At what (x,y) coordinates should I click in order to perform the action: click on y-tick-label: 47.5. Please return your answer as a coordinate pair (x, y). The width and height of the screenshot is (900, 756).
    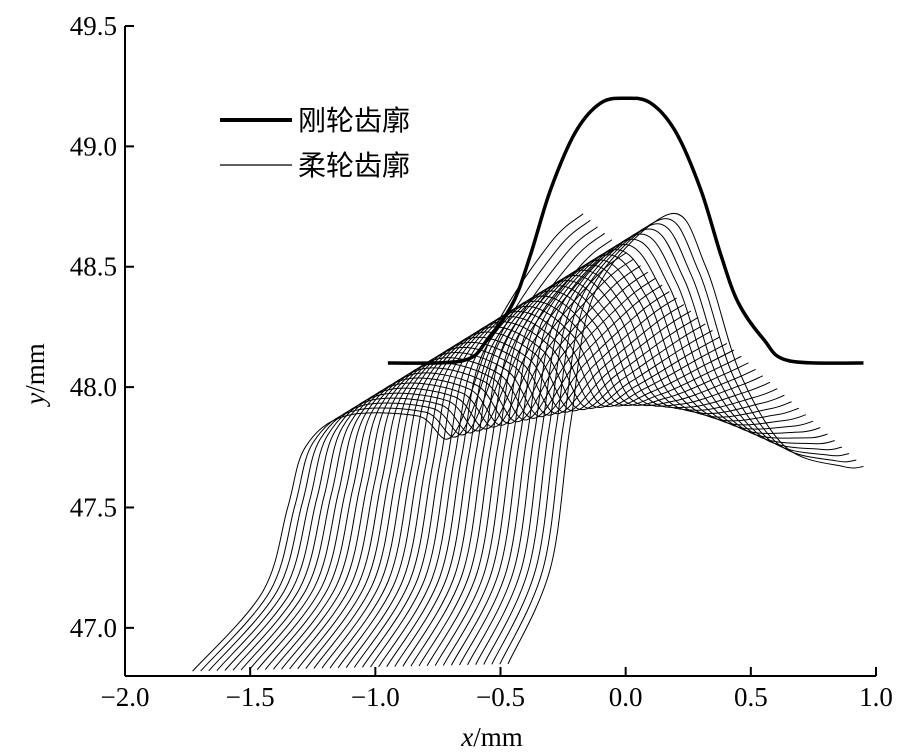
    Looking at the image, I should click on (93, 507).